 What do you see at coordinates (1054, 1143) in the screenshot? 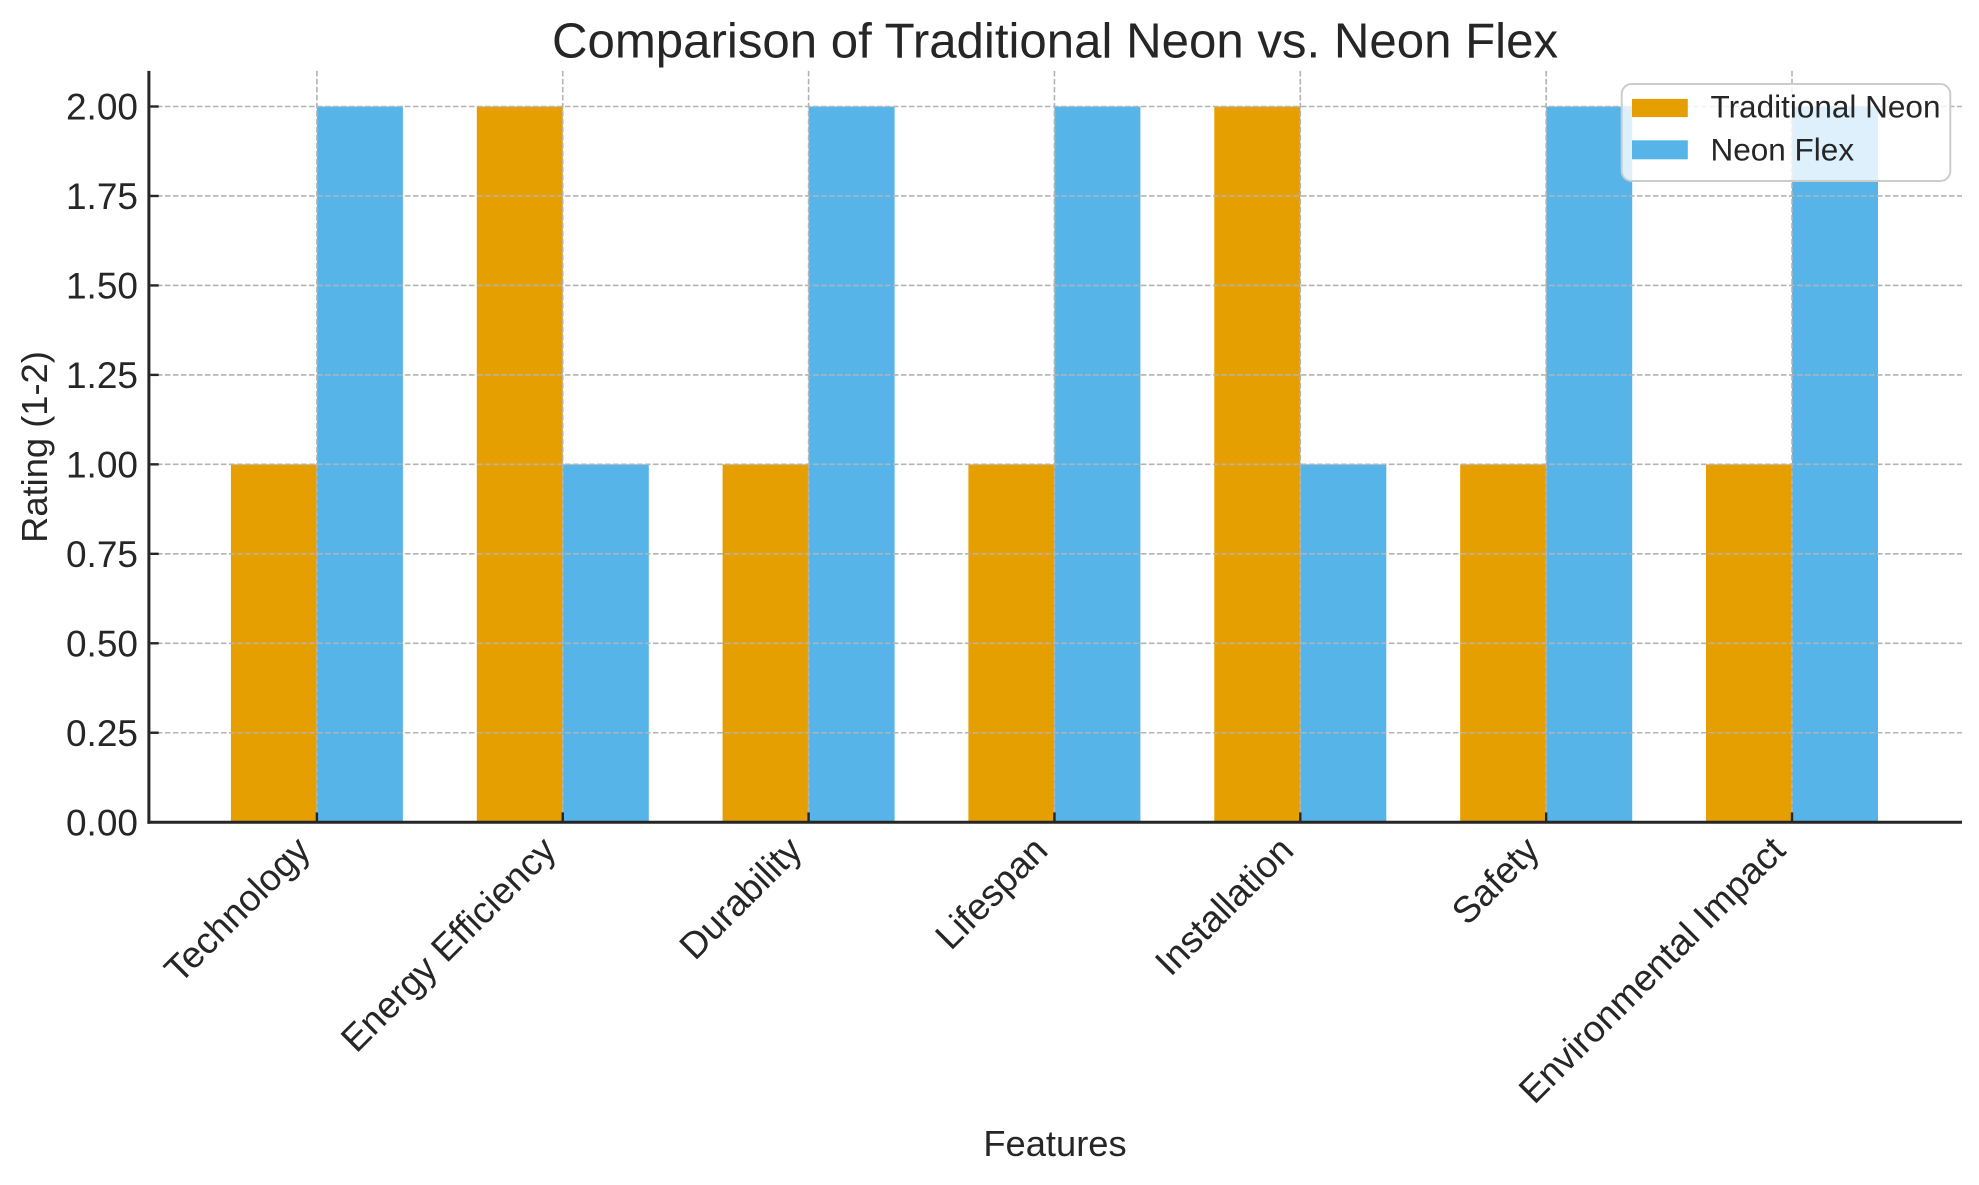
I see `svg-text: Features` at bounding box center [1054, 1143].